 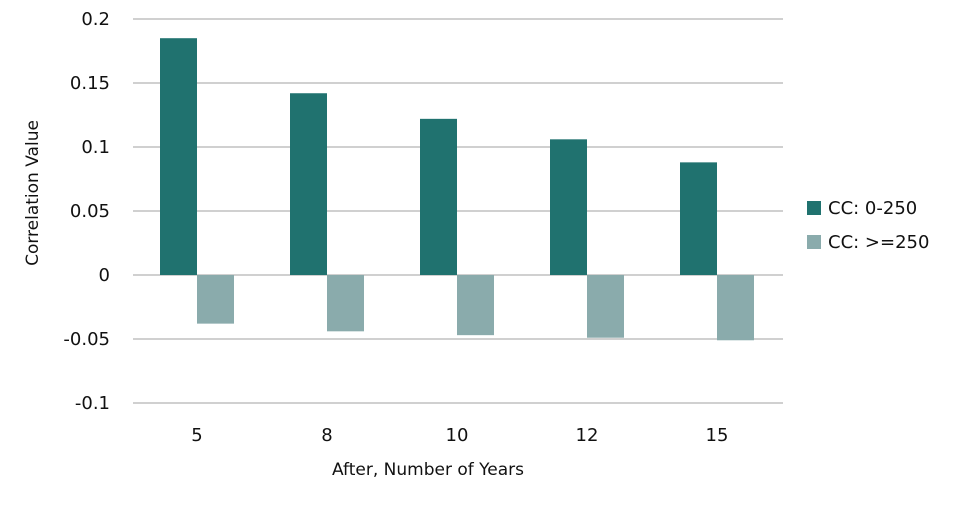 I want to click on y-tick-labels: -0.1 -0.05 0 0.05 0.1 0.15 0.2, so click(x=86, y=211).